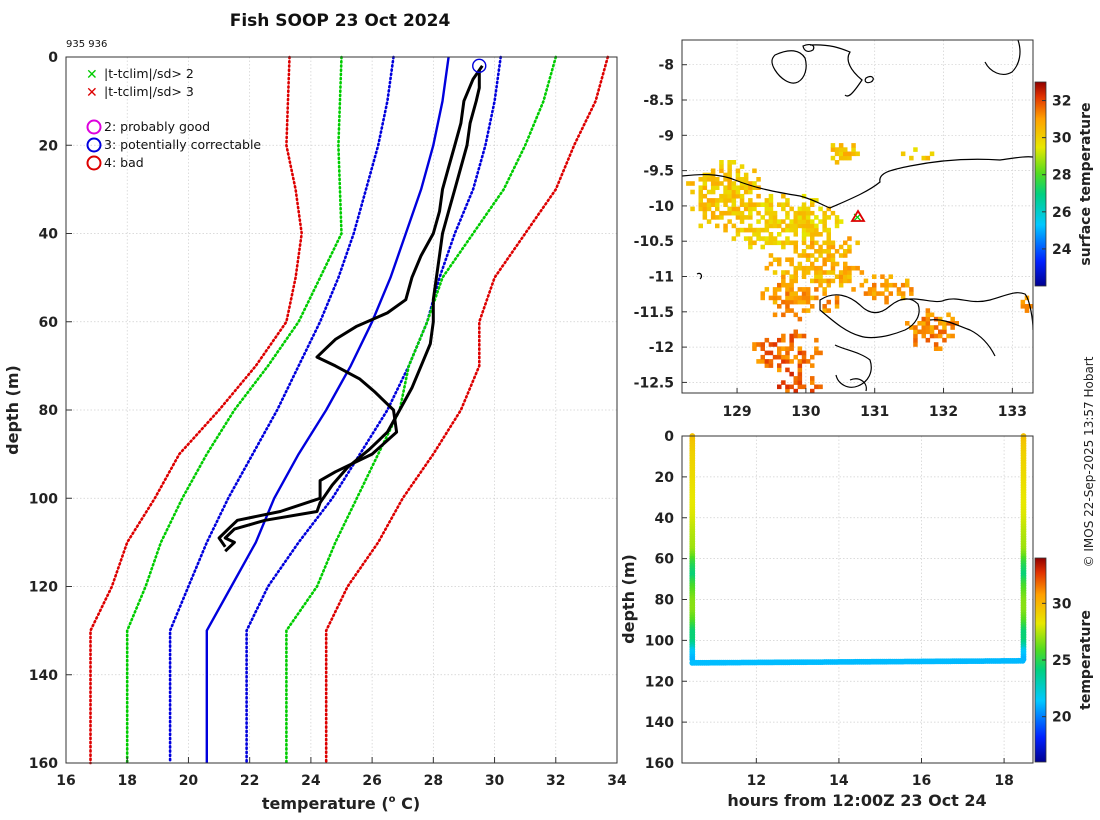  Describe the element at coordinates (126, 781) in the screenshot. I see `profile-xtick-label: 18` at that location.